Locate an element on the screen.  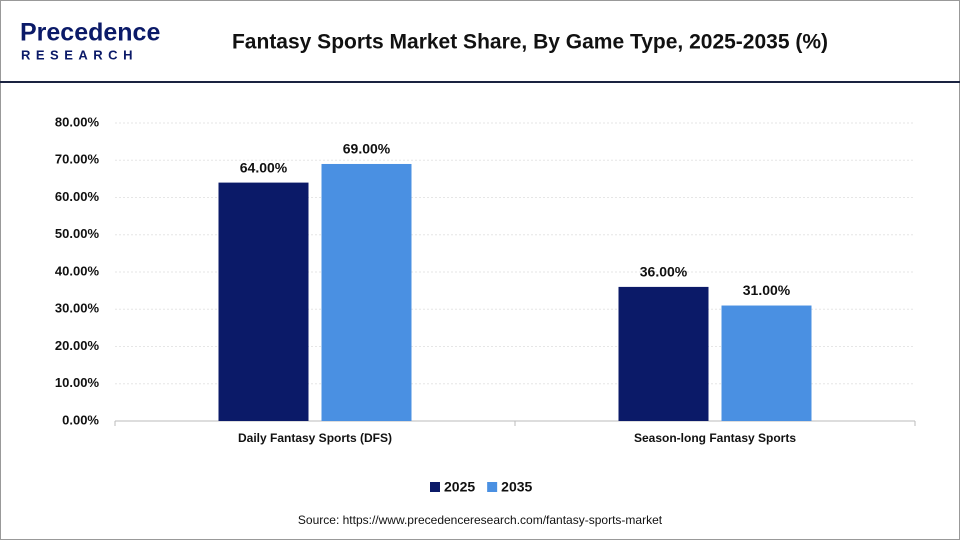
legend-label: 2025 is located at coordinates (459, 487).